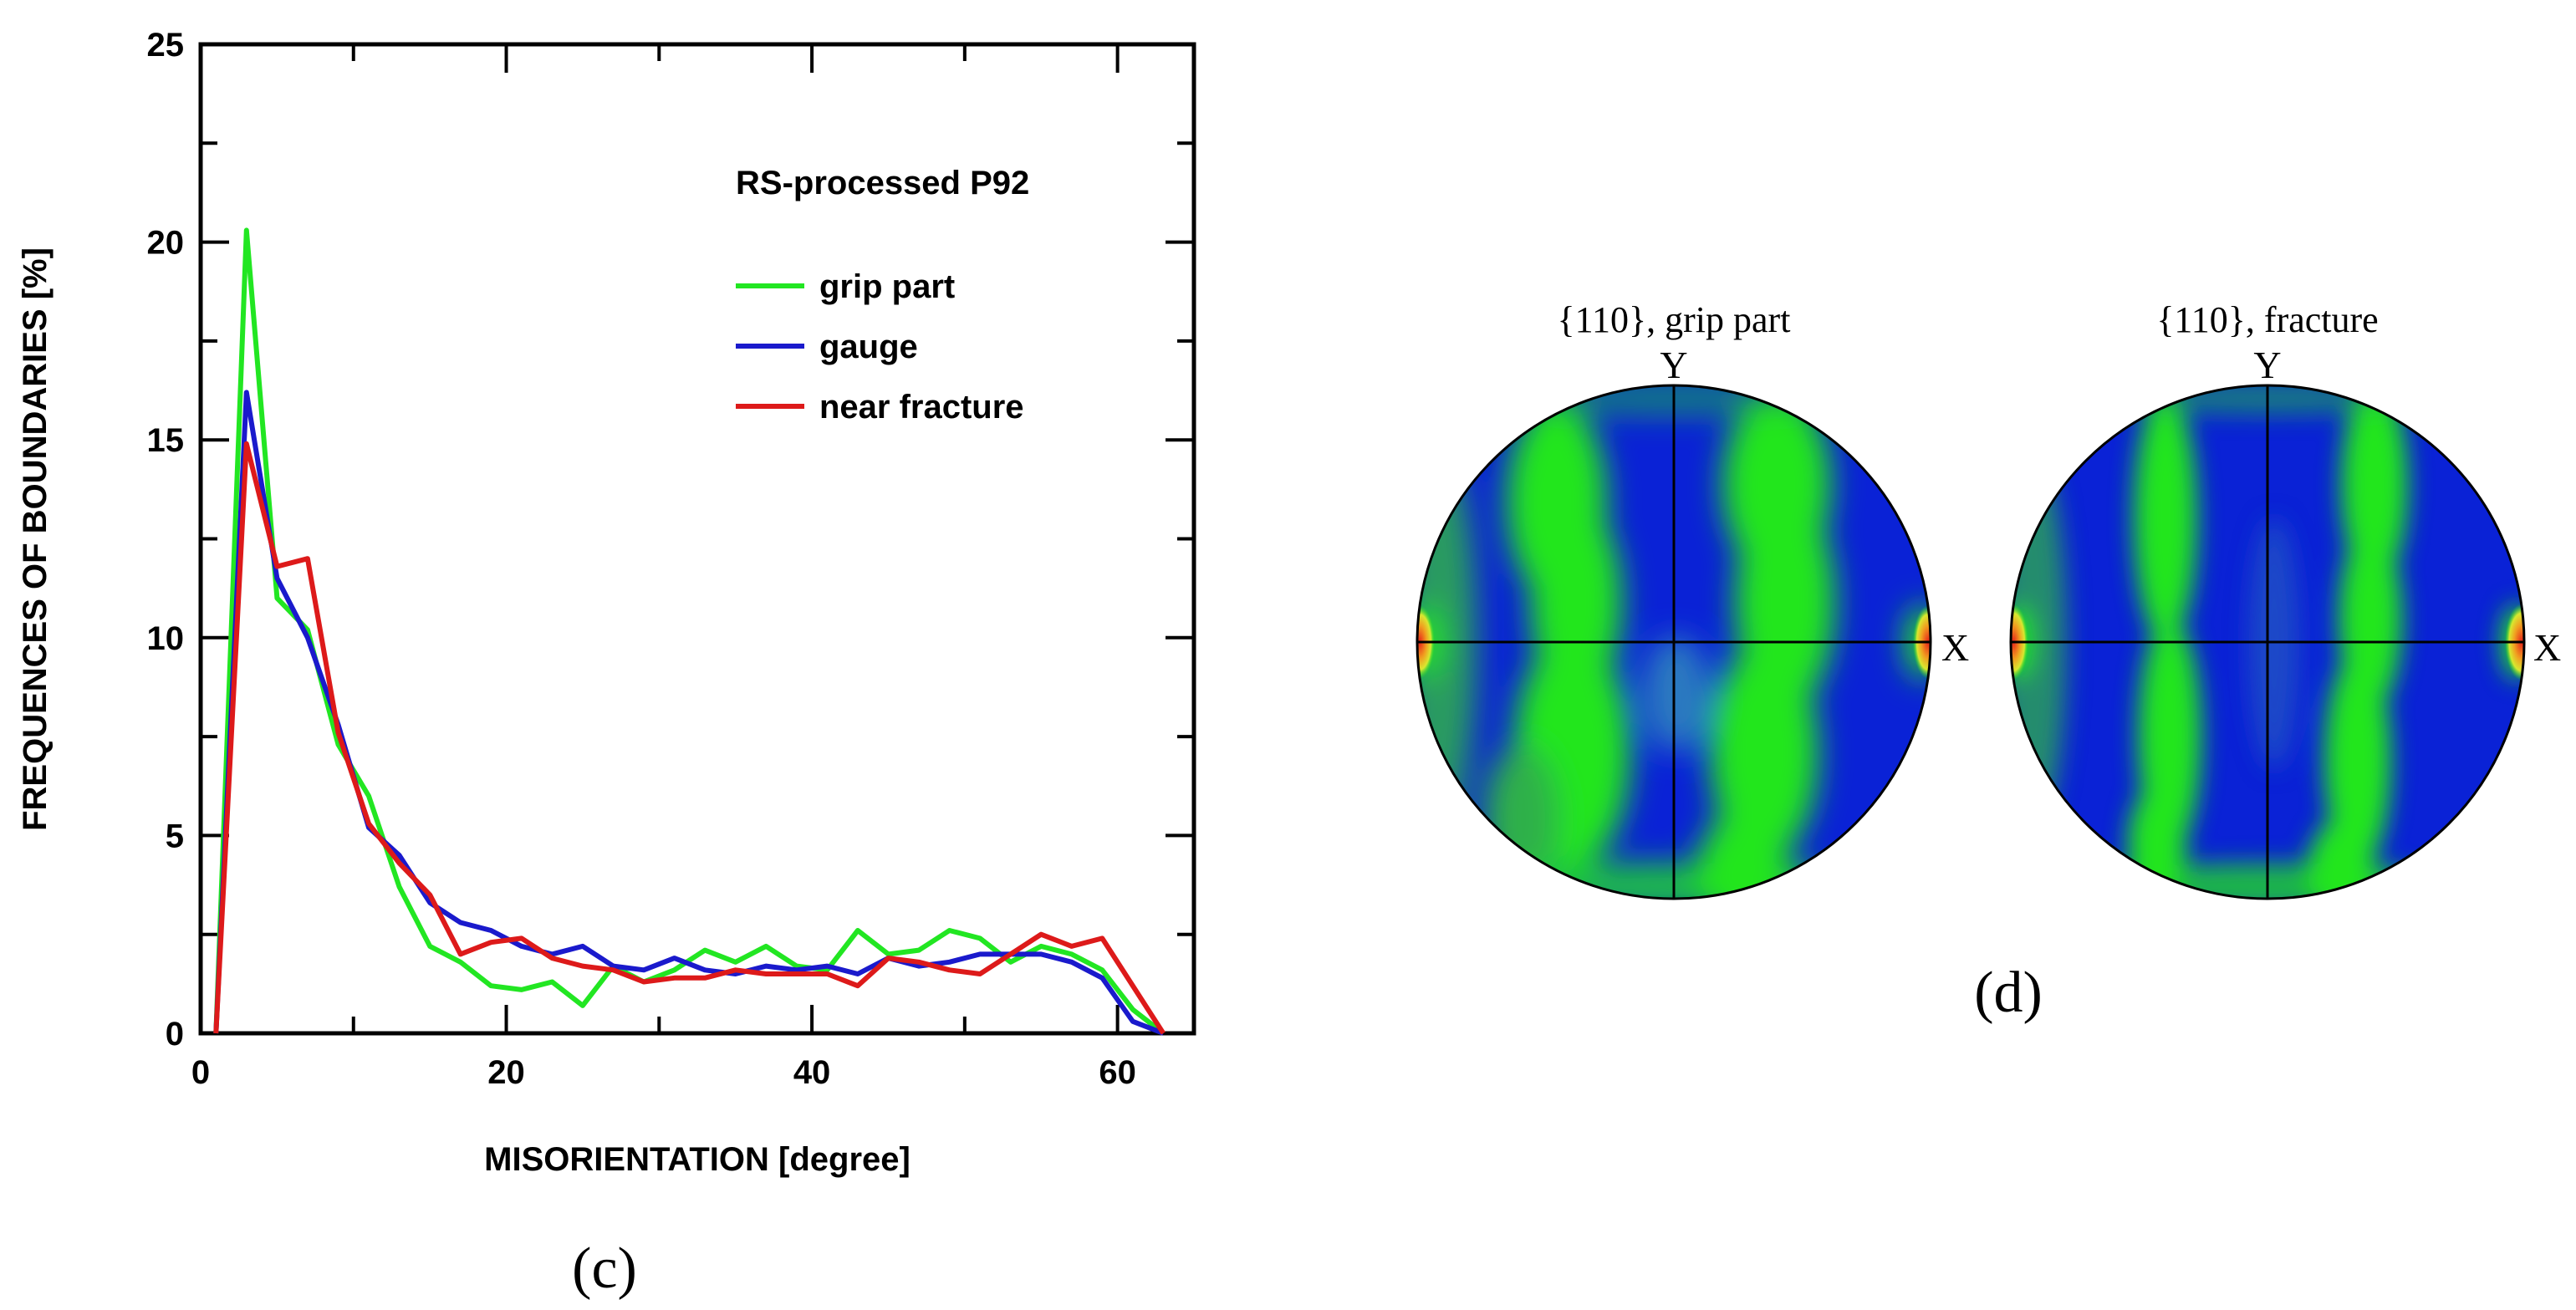  What do you see at coordinates (166, 440) in the screenshot?
I see `y-tick-label: 15` at bounding box center [166, 440].